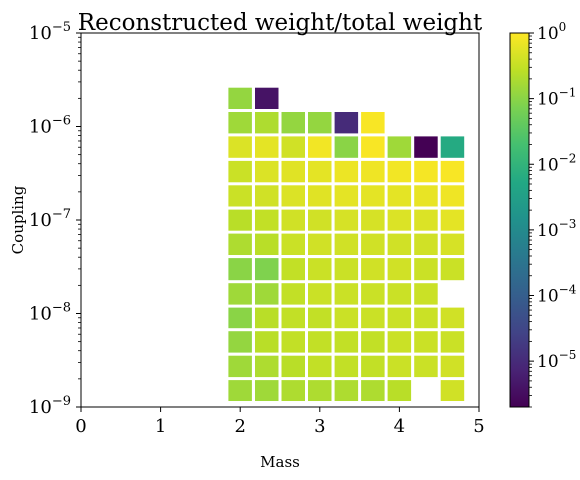  I want to click on x-tick-label: 4, so click(399, 426).